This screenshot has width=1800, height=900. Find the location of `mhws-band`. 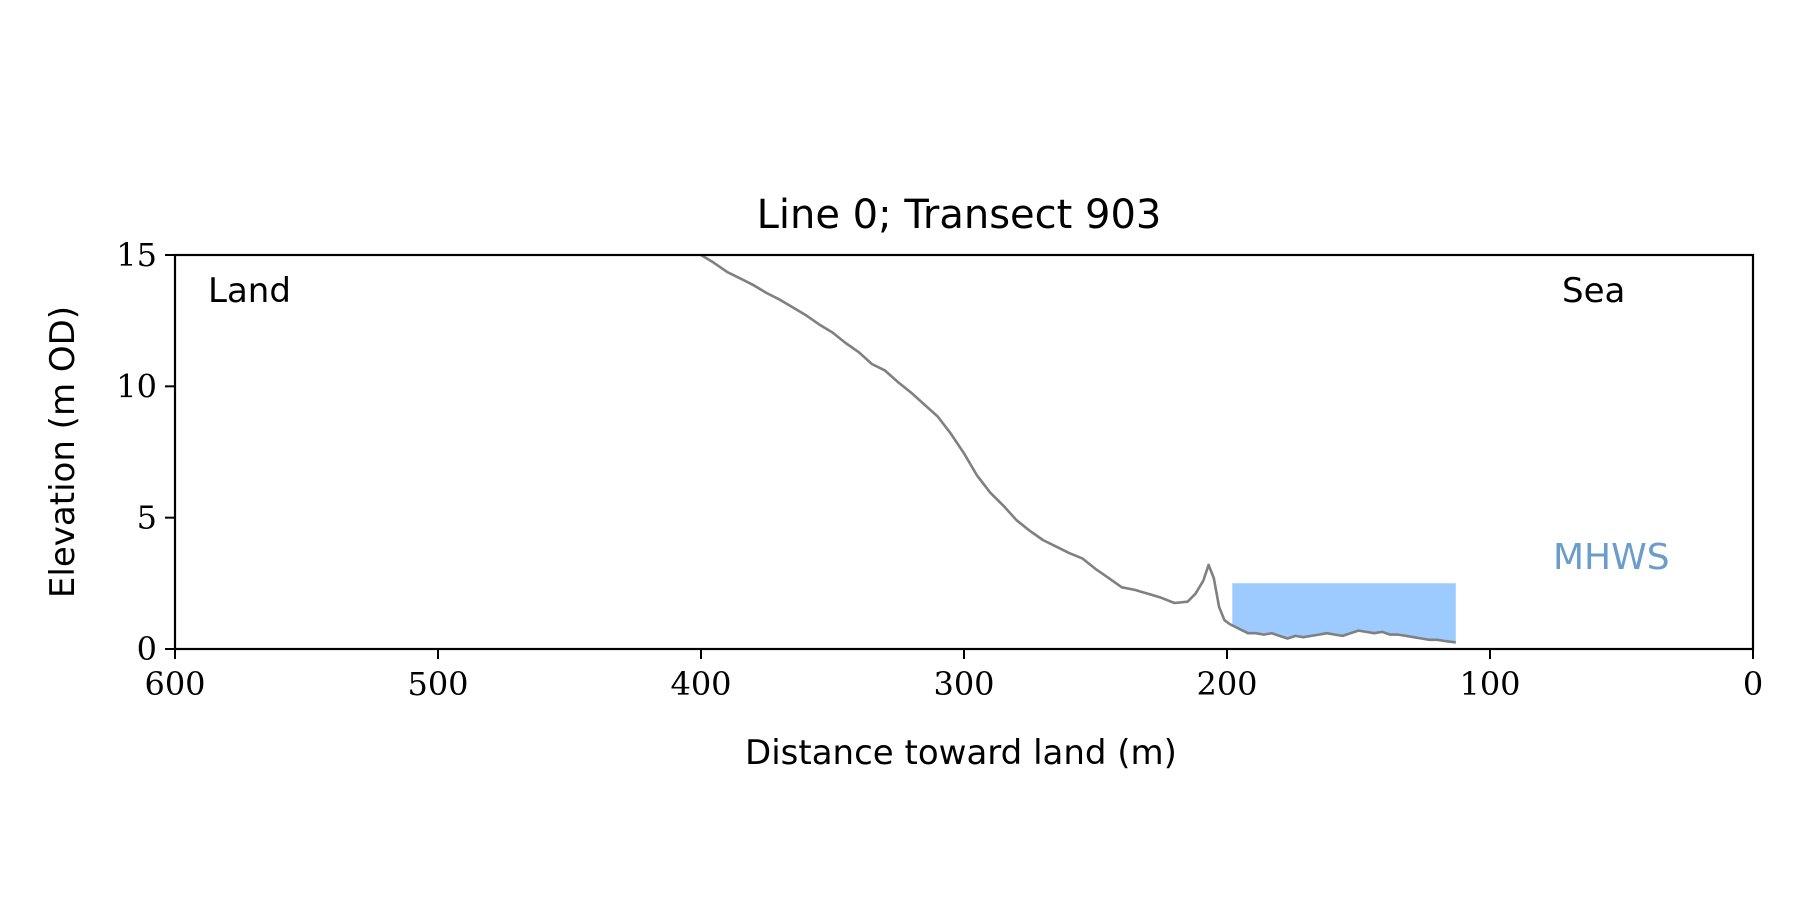

mhws-band is located at coordinates (1344, 613).